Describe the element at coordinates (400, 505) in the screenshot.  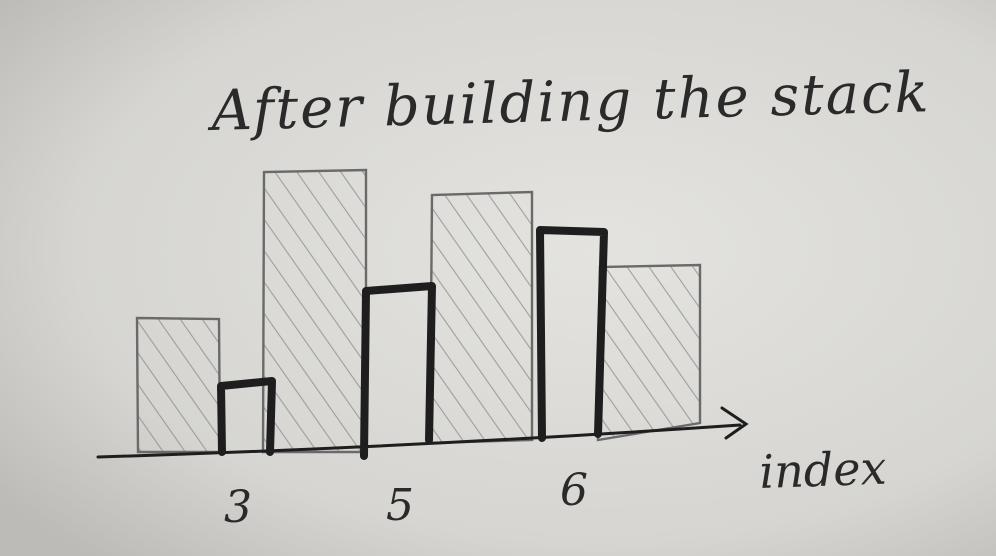
I see `tick-label-5: 5` at that location.